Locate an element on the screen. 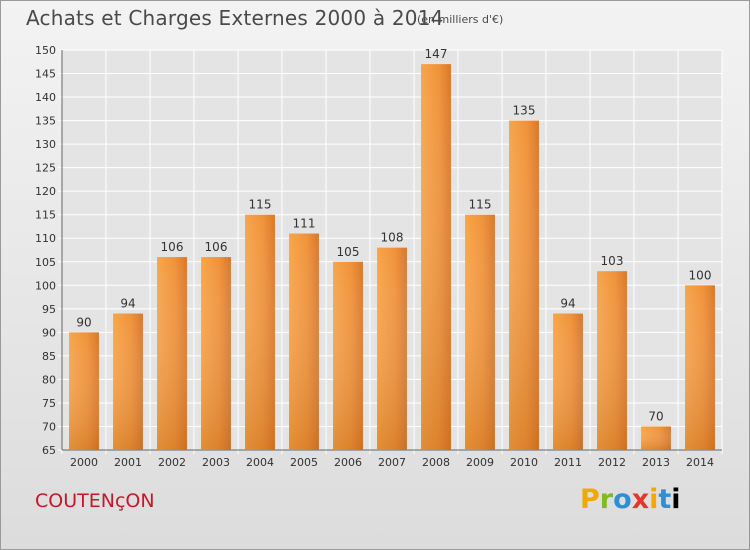  x-tick-label: 2013 is located at coordinates (656, 462).